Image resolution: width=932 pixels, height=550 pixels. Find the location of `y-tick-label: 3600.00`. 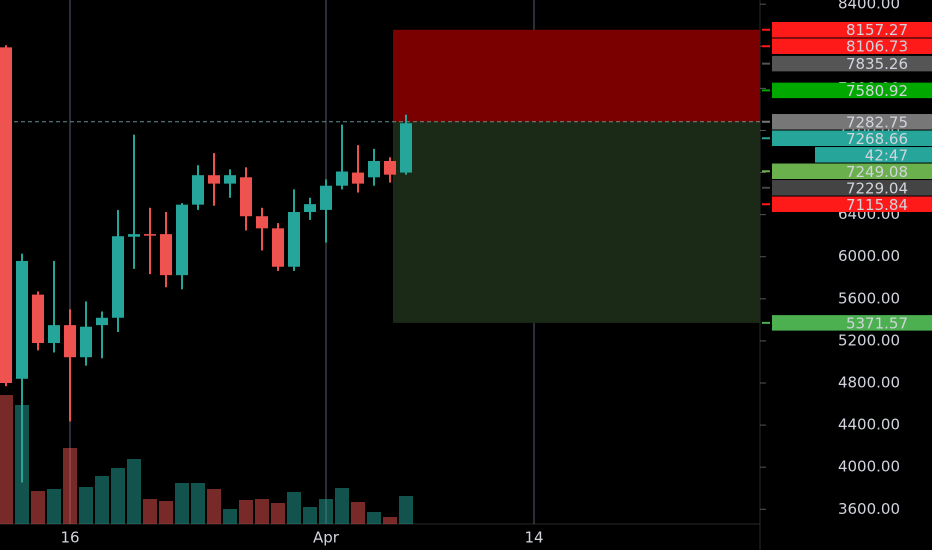

y-tick-label: 3600.00 is located at coordinates (869, 509).